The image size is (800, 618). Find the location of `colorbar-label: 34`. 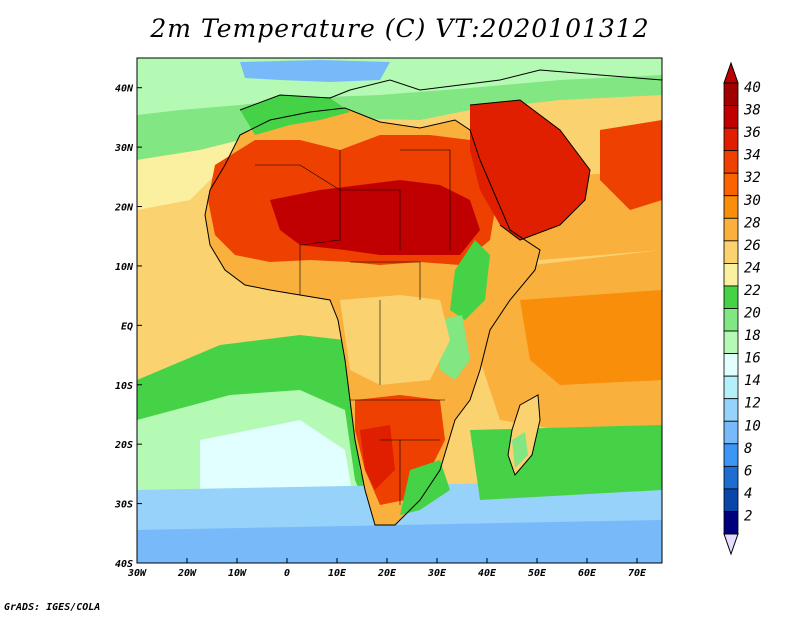

colorbar-label: 34 is located at coordinates (752, 156).